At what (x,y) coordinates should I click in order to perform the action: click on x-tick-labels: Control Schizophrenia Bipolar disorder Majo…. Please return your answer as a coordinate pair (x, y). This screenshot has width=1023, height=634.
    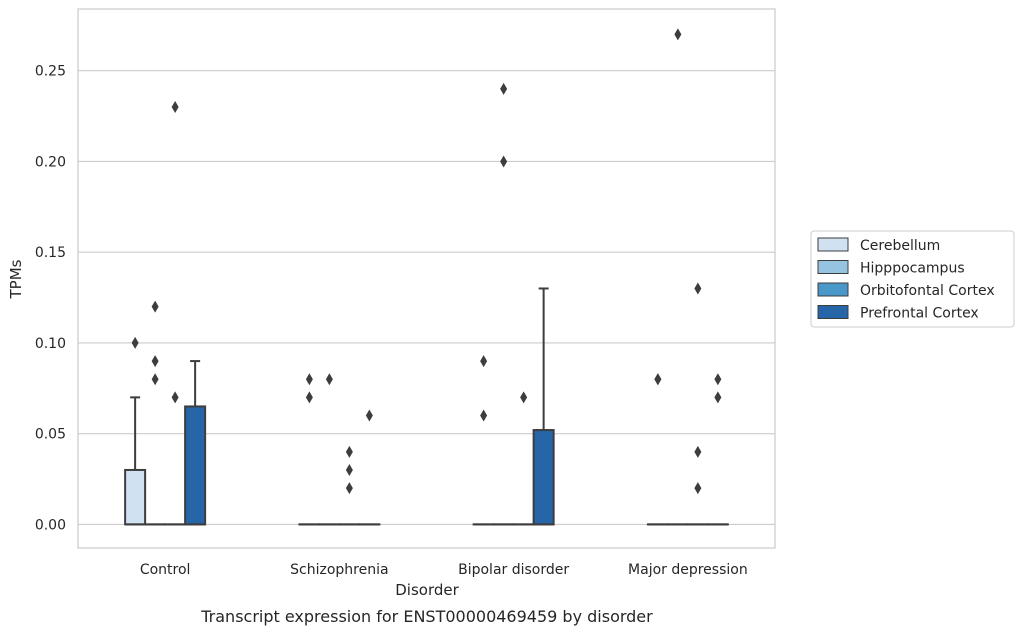
    Looking at the image, I should click on (444, 570).